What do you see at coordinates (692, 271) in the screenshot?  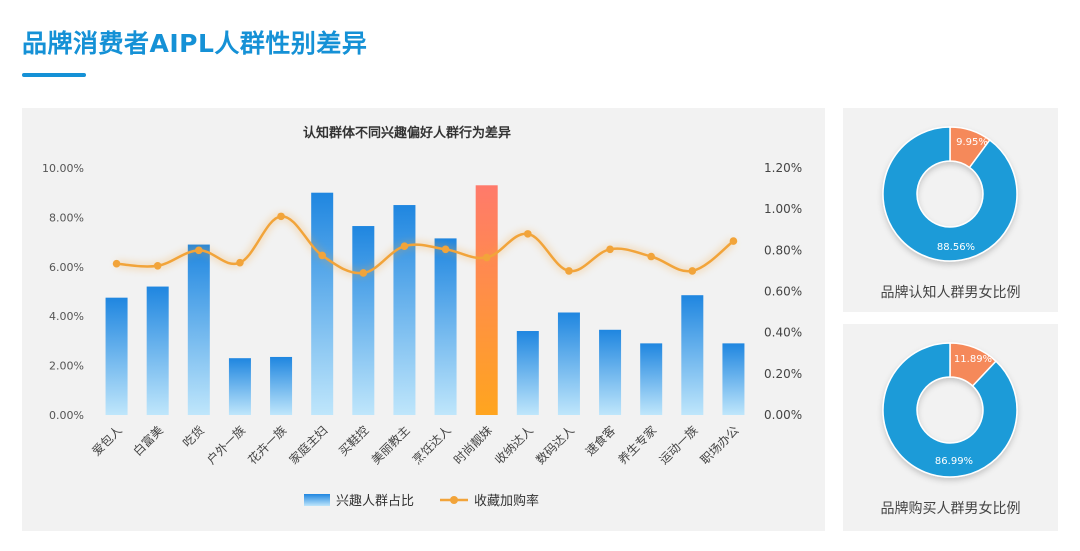 I see `line-point-运动一族` at bounding box center [692, 271].